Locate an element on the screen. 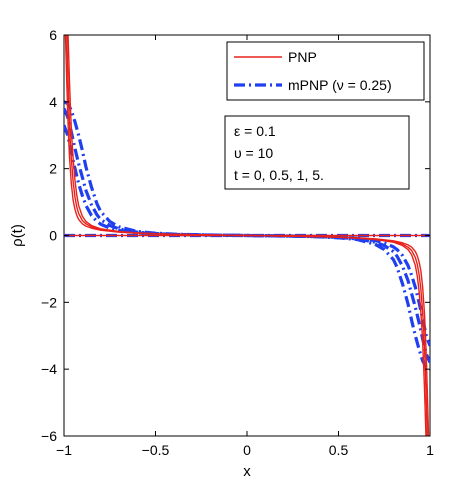 The height and width of the screenshot is (491, 476). parameter-annotation: ε = 0.1 υ = 10 t = 0, 0.5, 1, 5. is located at coordinates (317, 152).